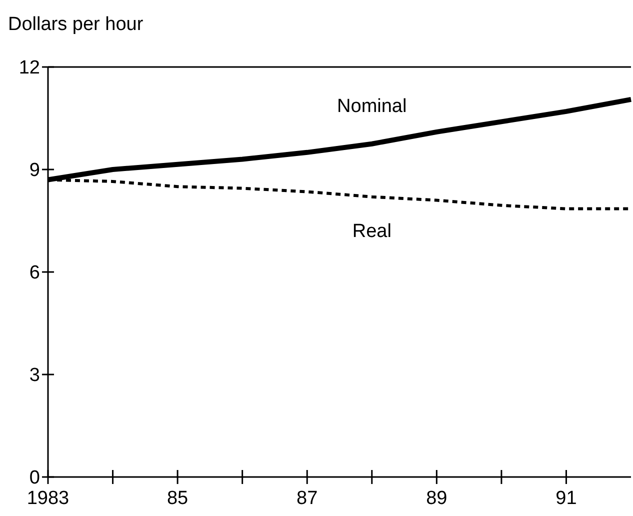 The height and width of the screenshot is (516, 633). Describe the element at coordinates (372, 231) in the screenshot. I see `series-label: Real` at that location.